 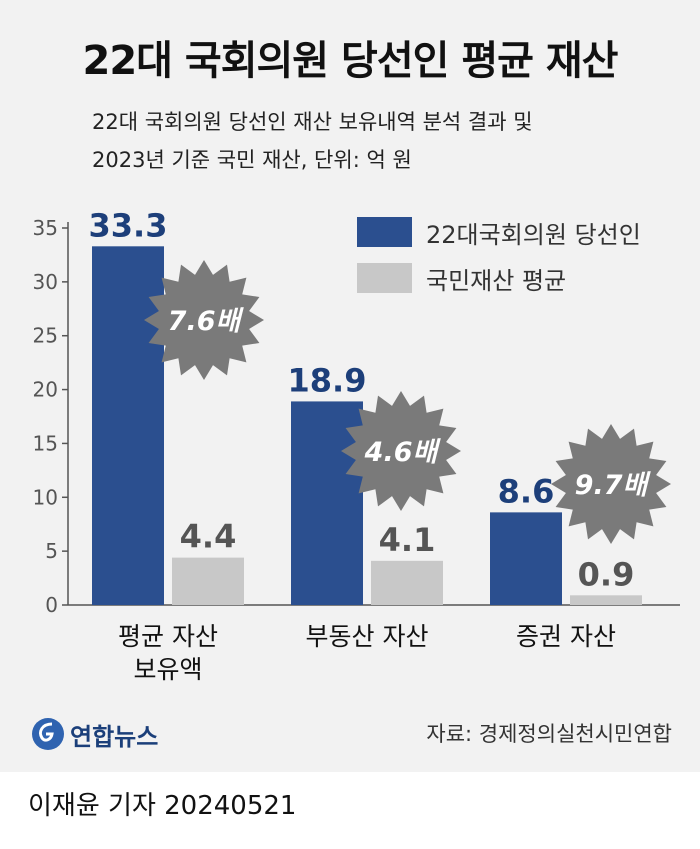 I want to click on y-tick-label: 35, so click(x=45, y=228).